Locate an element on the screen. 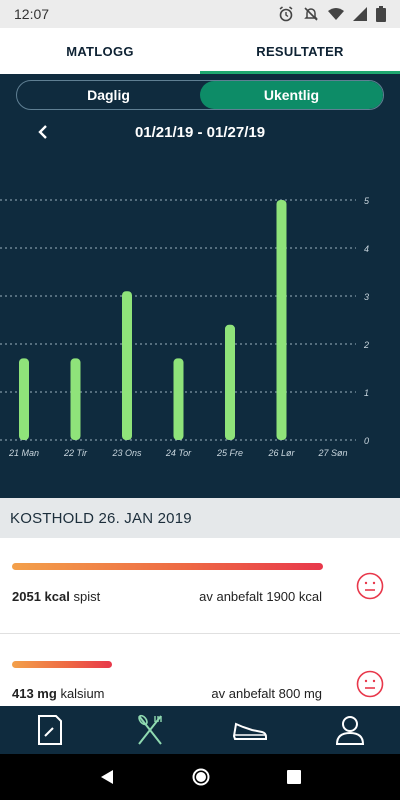 Image resolution: width=400 pixels, height=800 pixels. mute-icon is located at coordinates (311, 14).